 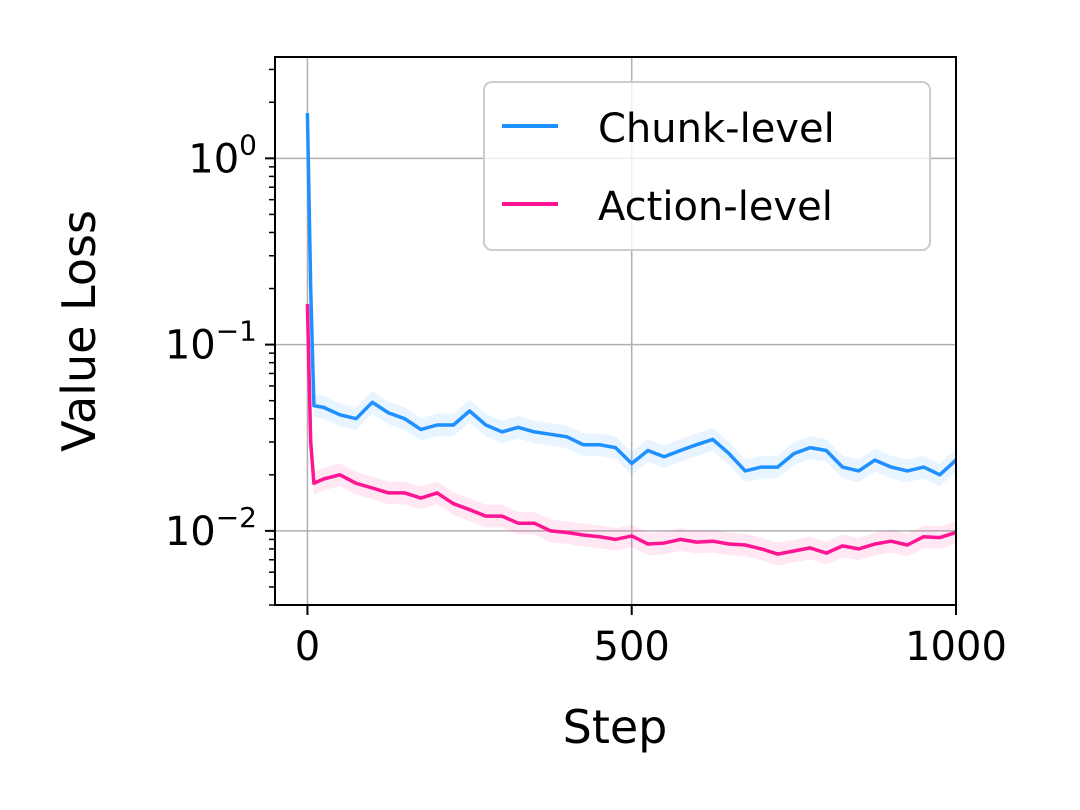 What do you see at coordinates (716, 129) in the screenshot?
I see `legend-label-chunk-level: Chunk-level` at bounding box center [716, 129].